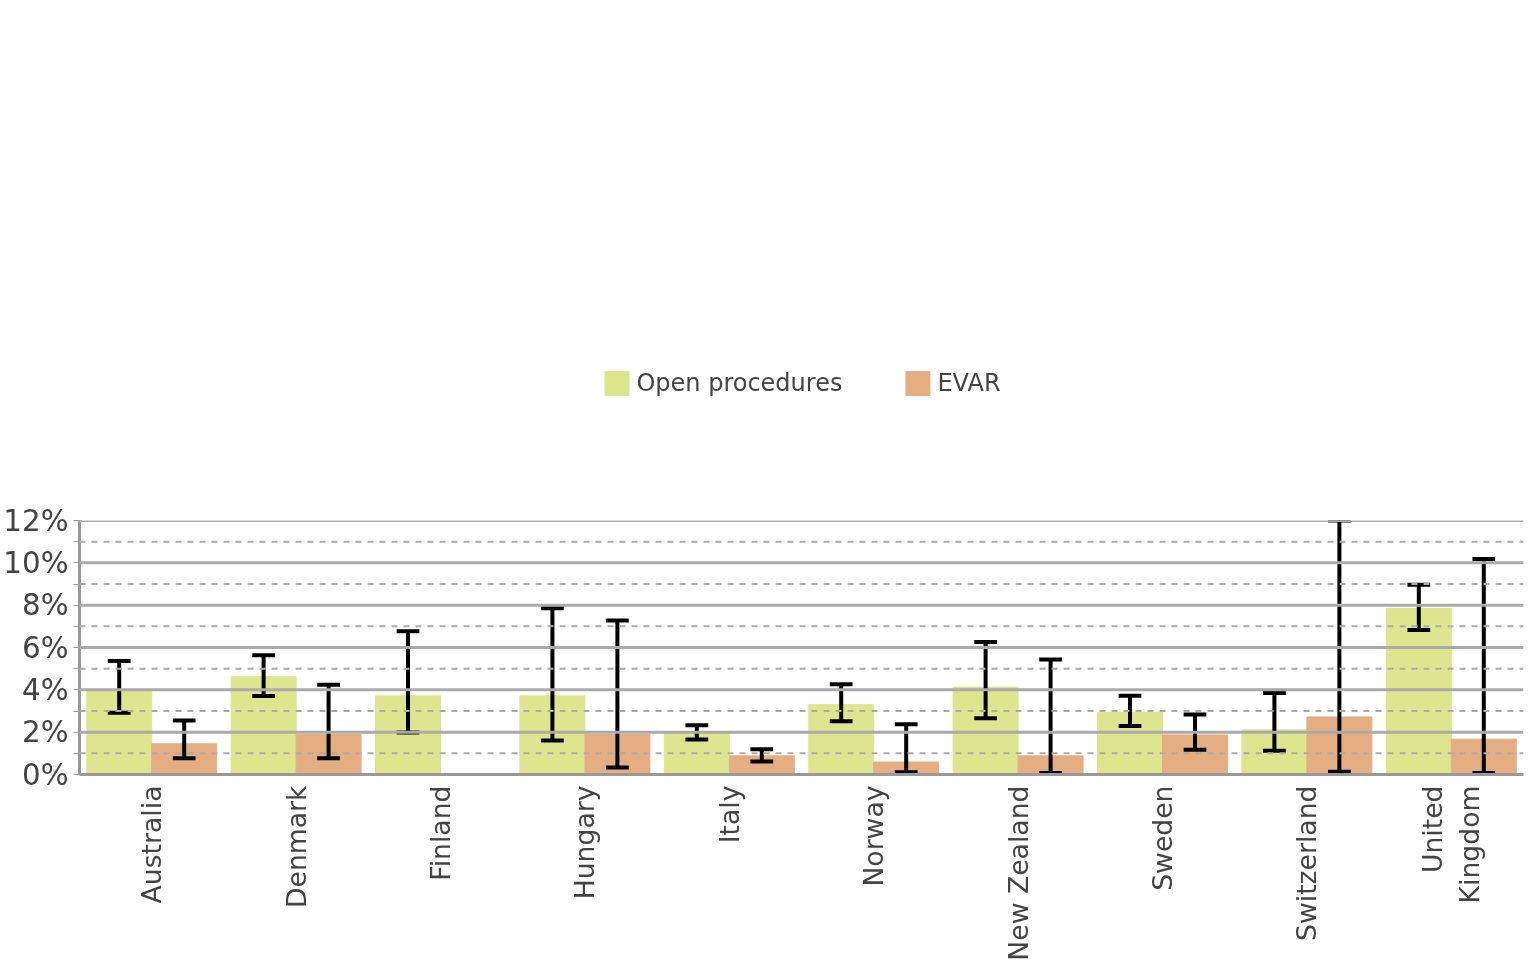 This screenshot has height=963, width=1528. Describe the element at coordinates (739, 382) in the screenshot. I see `legend-label: Open procedures` at that location.